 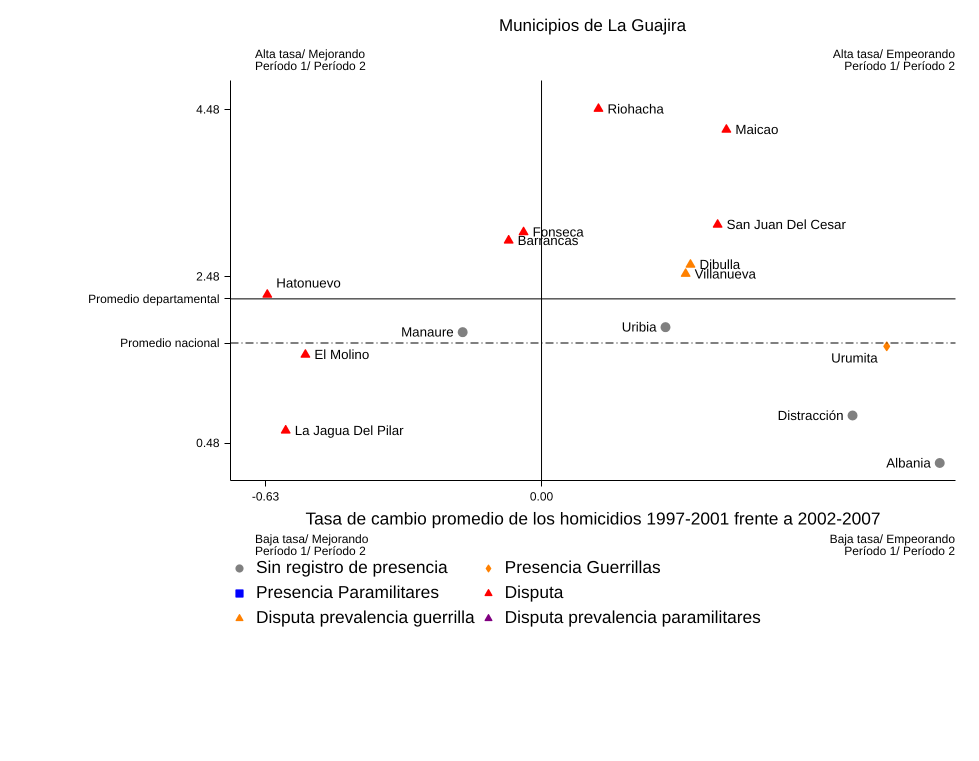 What do you see at coordinates (854, 358) in the screenshot?
I see `annotation: Urumita` at bounding box center [854, 358].